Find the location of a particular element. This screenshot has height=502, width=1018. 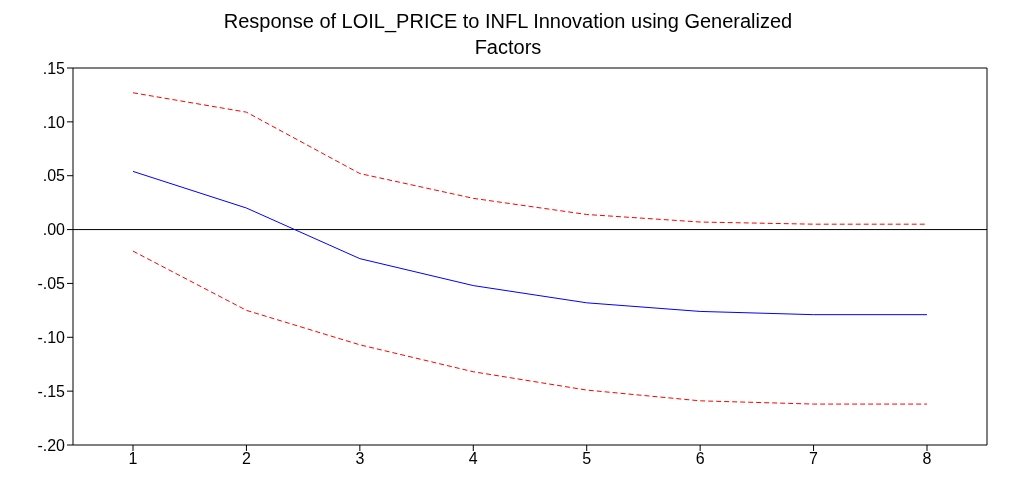

x-tick-label: 1 is located at coordinates (133, 459).